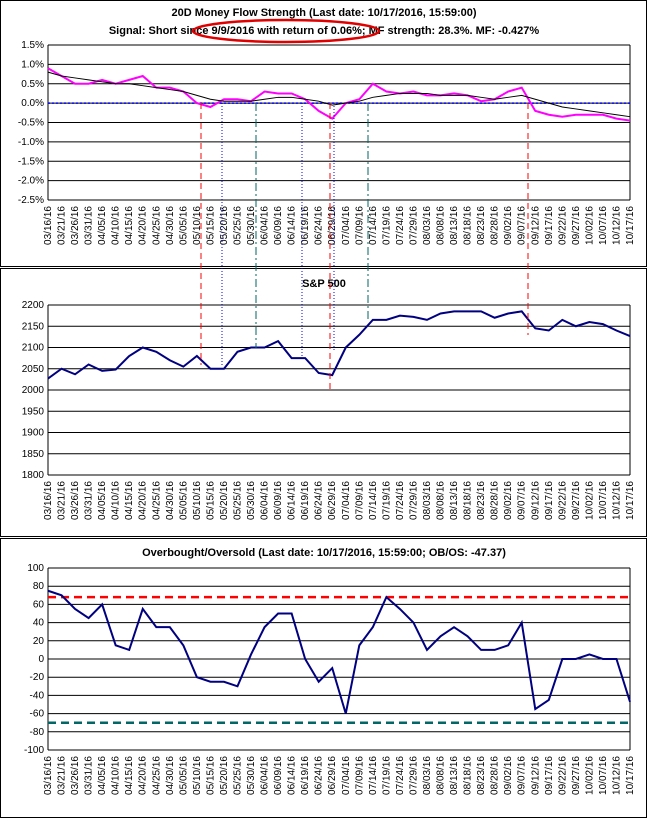  I want to click on y-tick-label: 2050, so click(33, 369).